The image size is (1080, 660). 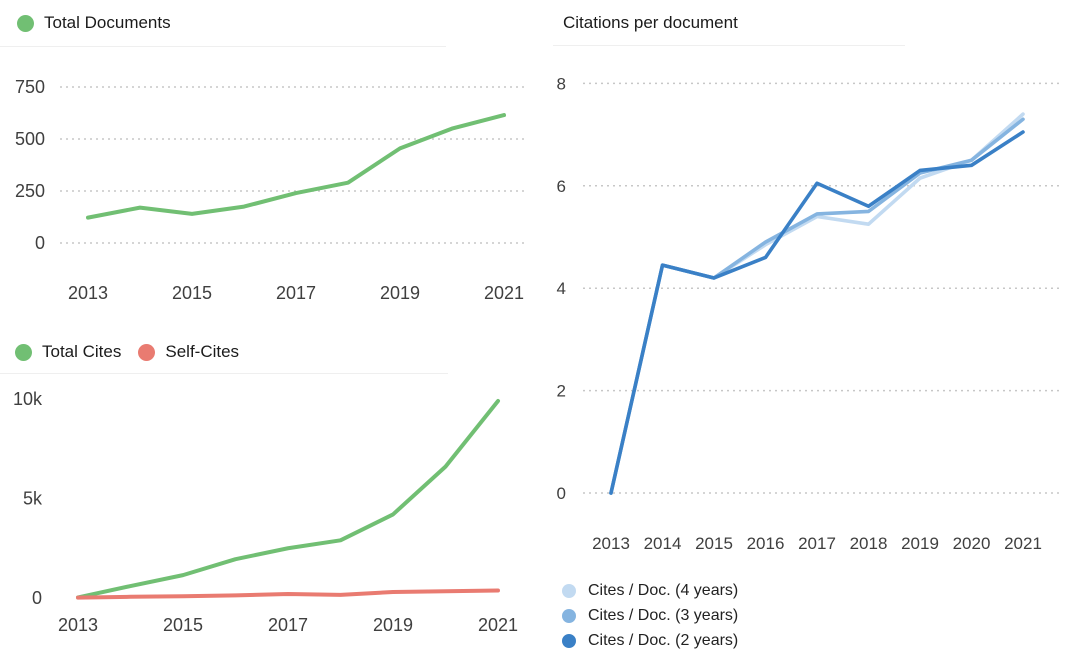 I want to click on x-tick-label: 2014, so click(x=663, y=543).